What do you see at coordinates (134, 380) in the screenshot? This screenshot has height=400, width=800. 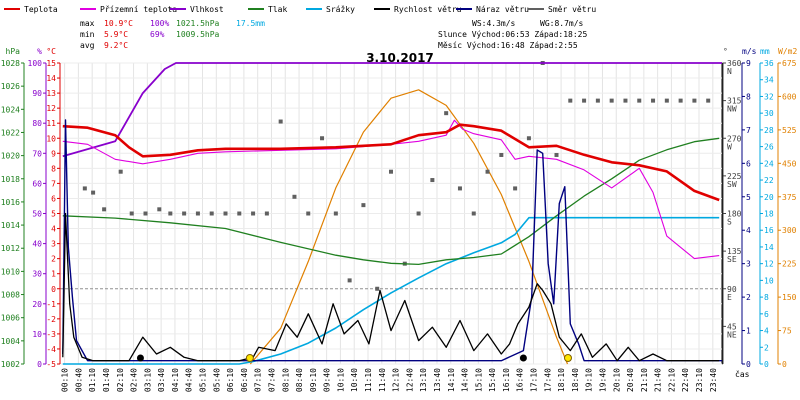 I see `time-tick-label: 02:40` at bounding box center [134, 380].